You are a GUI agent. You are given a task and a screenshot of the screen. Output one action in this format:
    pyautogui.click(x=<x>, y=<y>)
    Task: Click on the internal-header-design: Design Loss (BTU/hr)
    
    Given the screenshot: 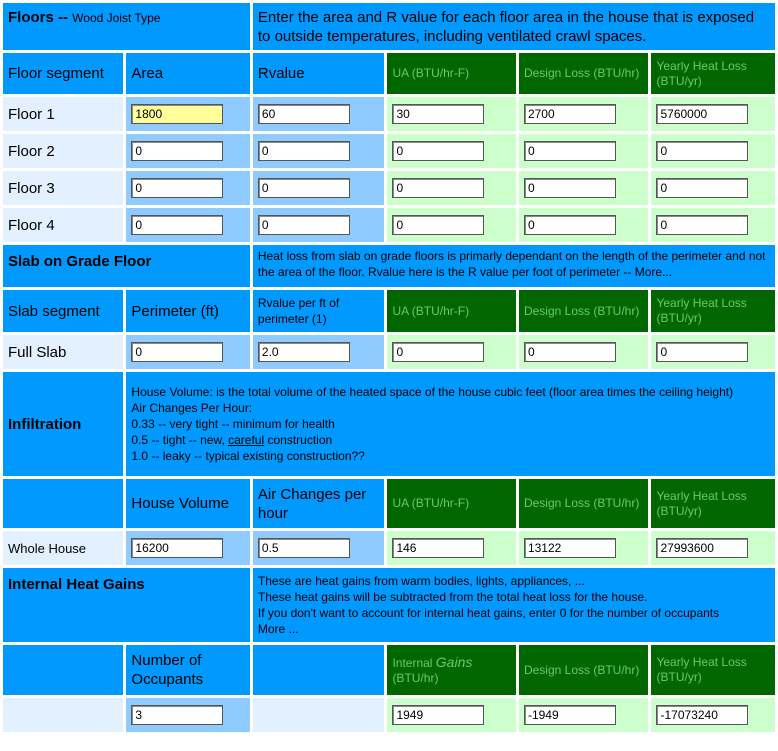 What is the action you would take?
    pyautogui.click(x=583, y=670)
    